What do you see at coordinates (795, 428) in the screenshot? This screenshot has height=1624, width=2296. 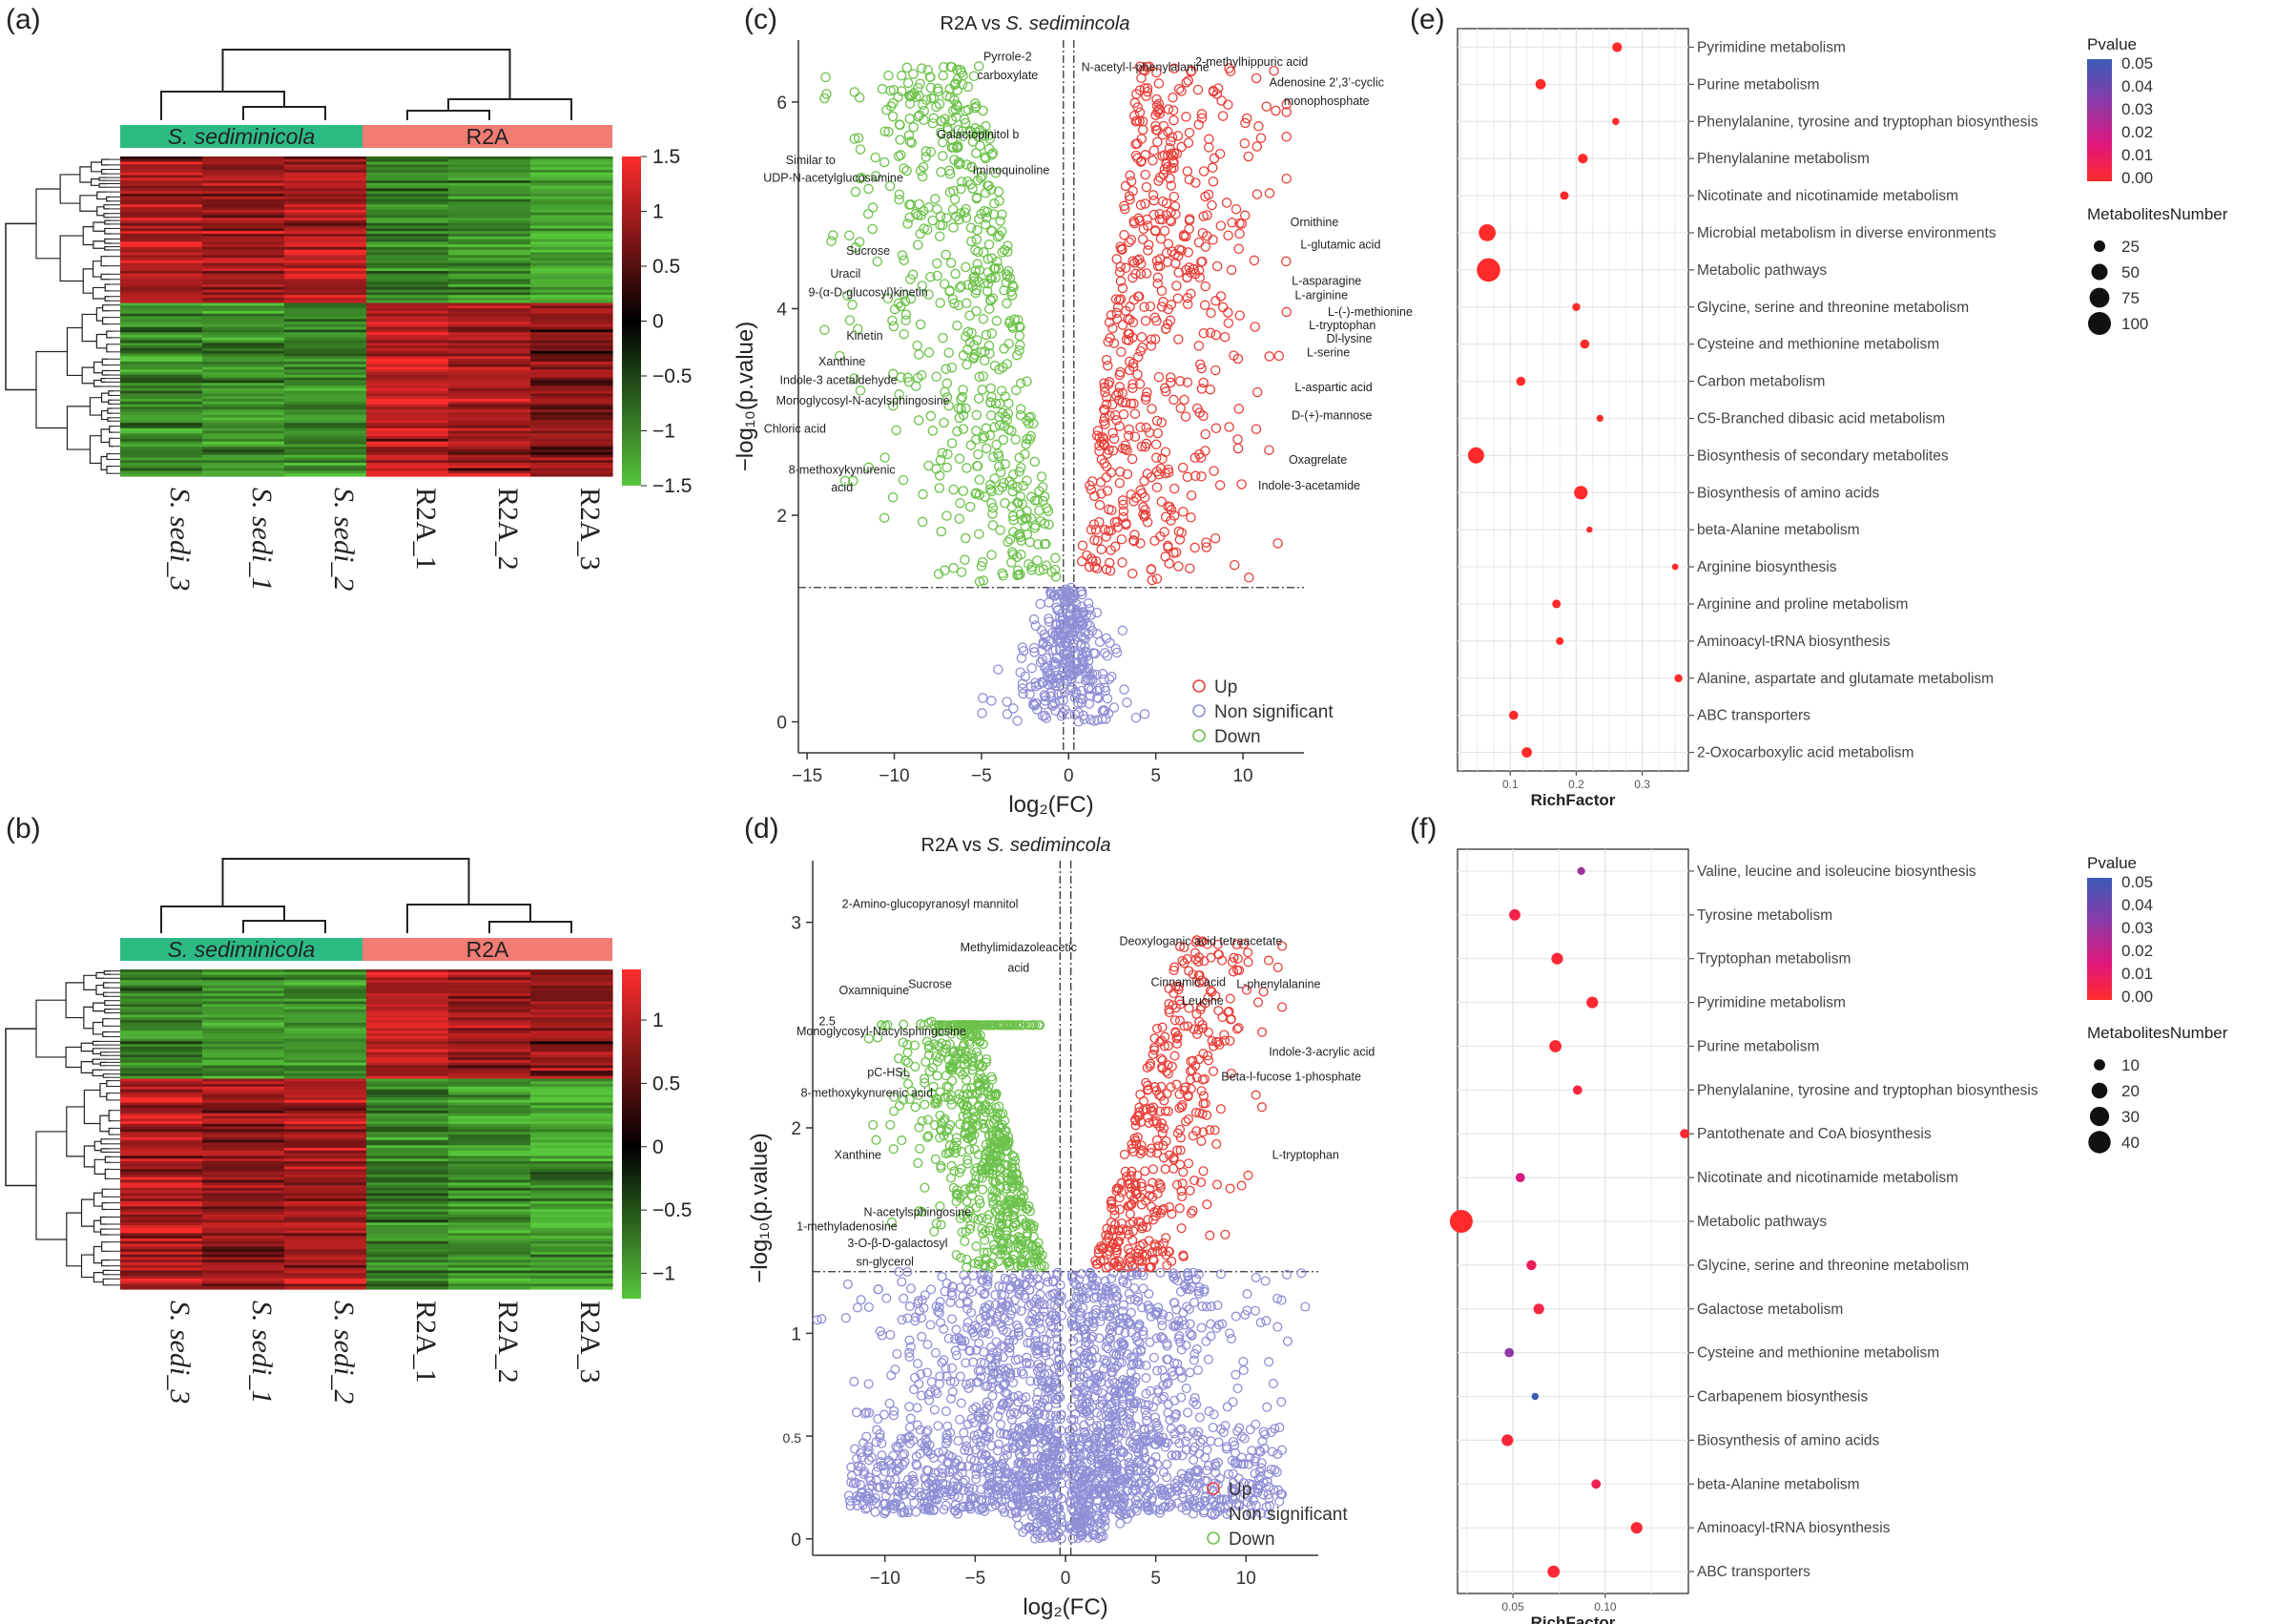 I see `annotation-label: Chloric acid` at bounding box center [795, 428].